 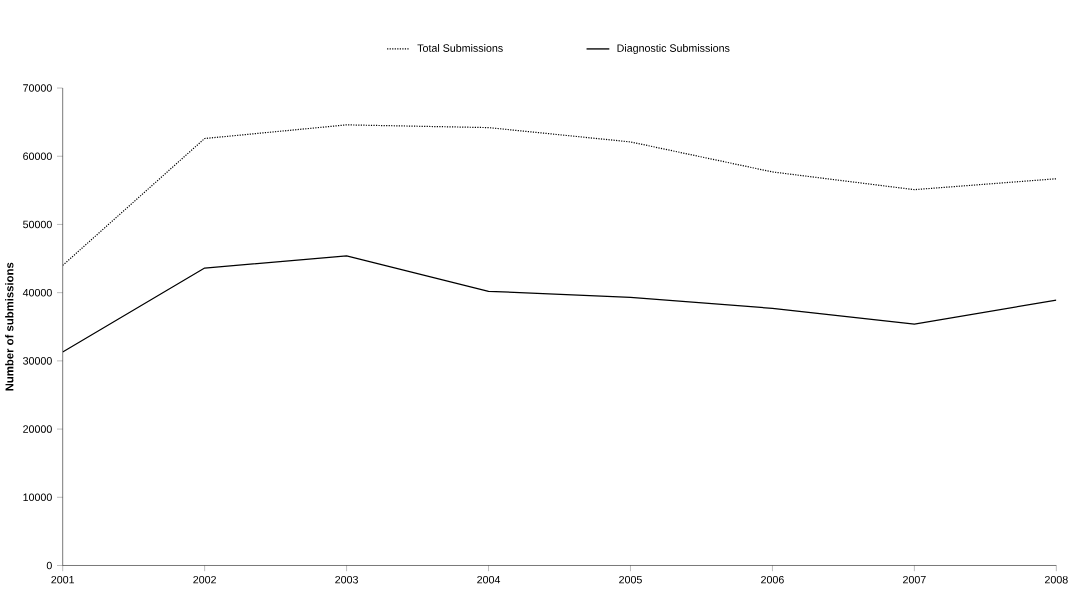 I want to click on x-tick-label: 2005, so click(x=630, y=579).